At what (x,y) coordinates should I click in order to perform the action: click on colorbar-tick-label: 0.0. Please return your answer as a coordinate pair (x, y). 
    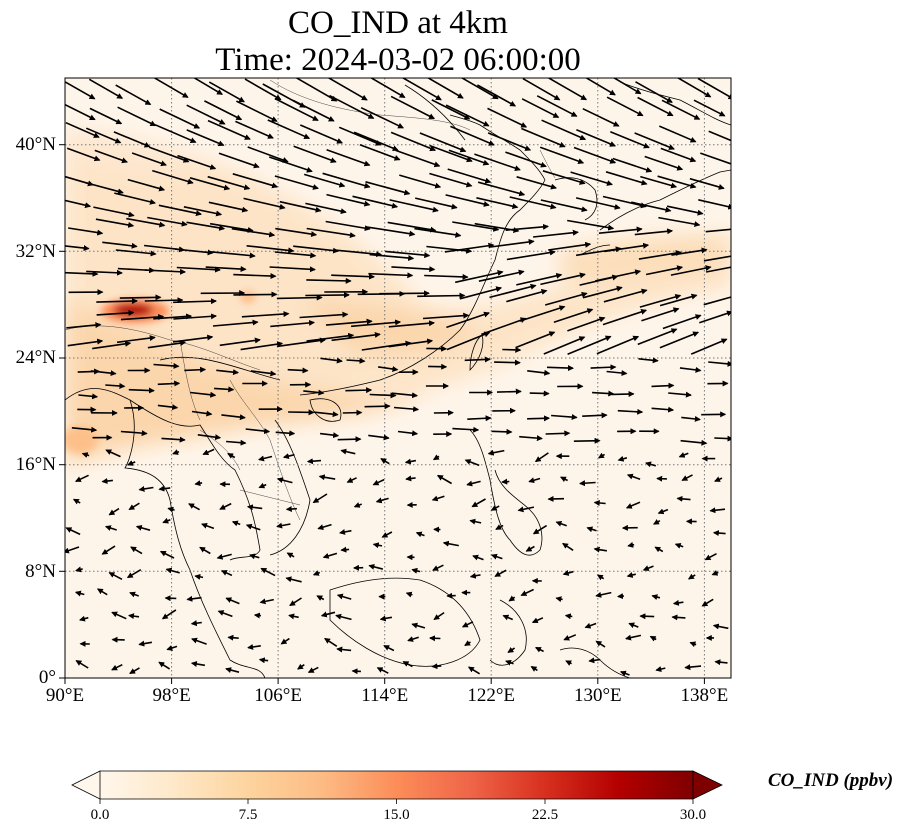
    Looking at the image, I should click on (100, 815).